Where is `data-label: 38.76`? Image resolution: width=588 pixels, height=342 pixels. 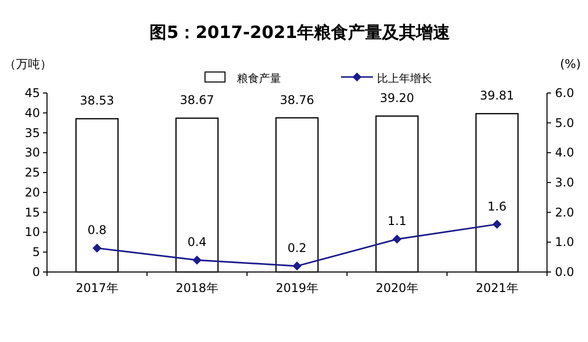
data-label: 38.76 is located at coordinates (297, 99).